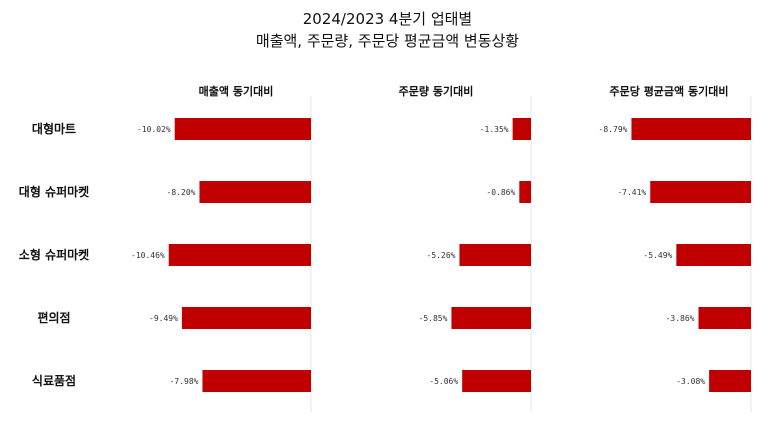 This screenshot has height=427, width=775. What do you see at coordinates (441, 255) in the screenshot?
I see `data-label: -5.26%` at bounding box center [441, 255].